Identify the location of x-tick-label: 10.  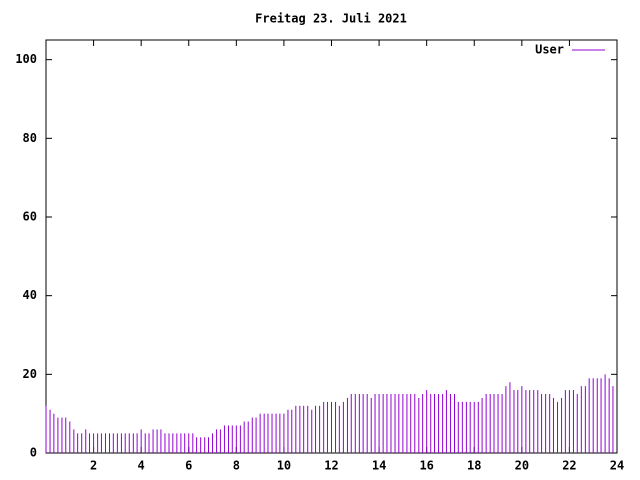
(284, 466).